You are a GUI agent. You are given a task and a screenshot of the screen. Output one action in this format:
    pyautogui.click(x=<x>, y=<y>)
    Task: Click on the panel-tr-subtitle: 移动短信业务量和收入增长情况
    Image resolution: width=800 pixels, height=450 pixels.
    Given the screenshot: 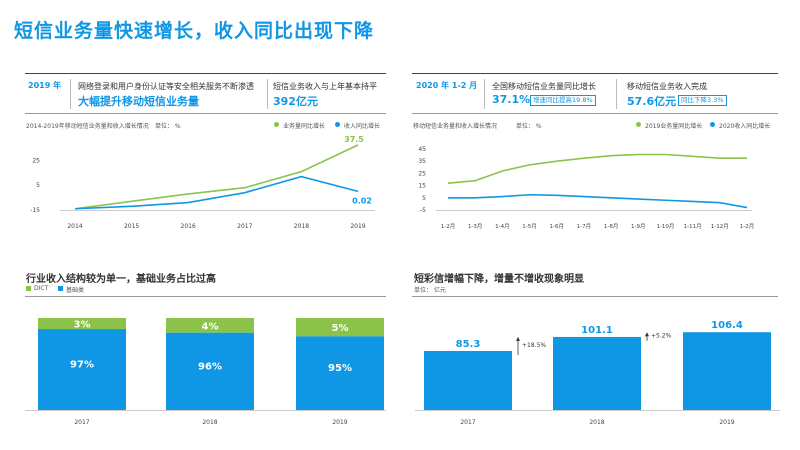 What is the action you would take?
    pyautogui.click(x=455, y=126)
    